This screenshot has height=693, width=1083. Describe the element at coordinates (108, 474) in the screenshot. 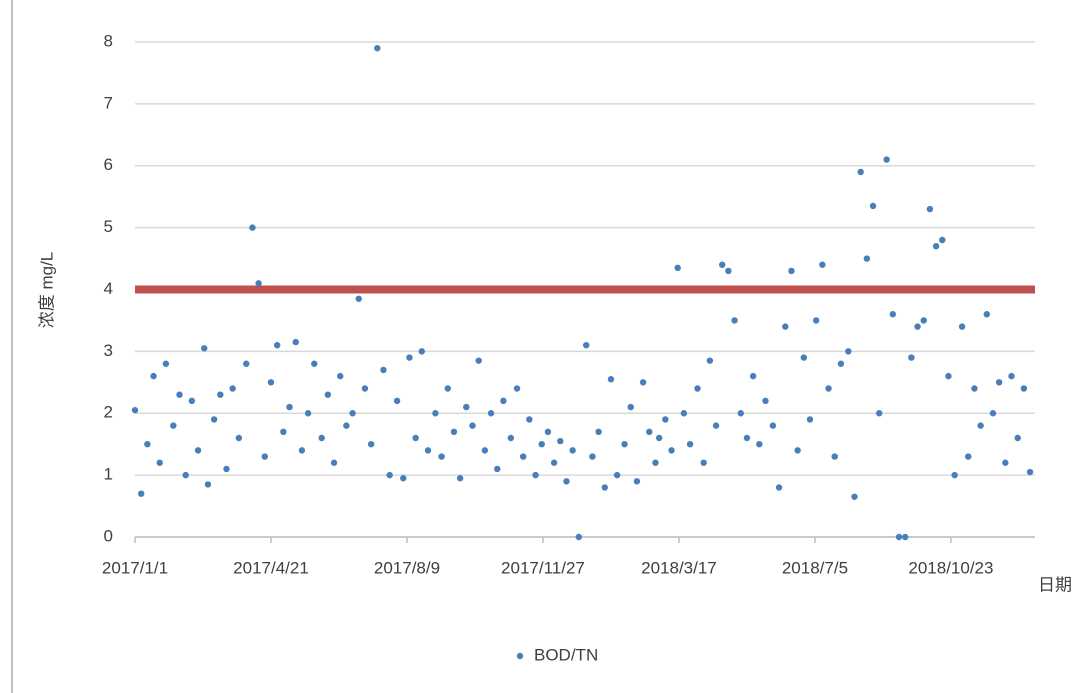

I see `y-tick-label: 1` at that location.